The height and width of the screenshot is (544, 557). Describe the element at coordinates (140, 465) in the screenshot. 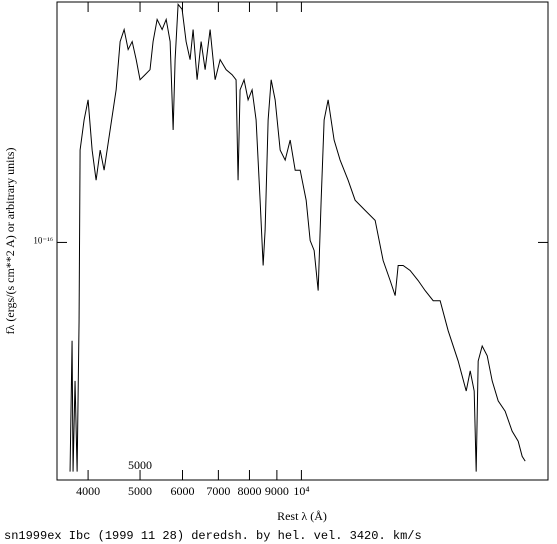

I see `annotation: 5000` at that location.